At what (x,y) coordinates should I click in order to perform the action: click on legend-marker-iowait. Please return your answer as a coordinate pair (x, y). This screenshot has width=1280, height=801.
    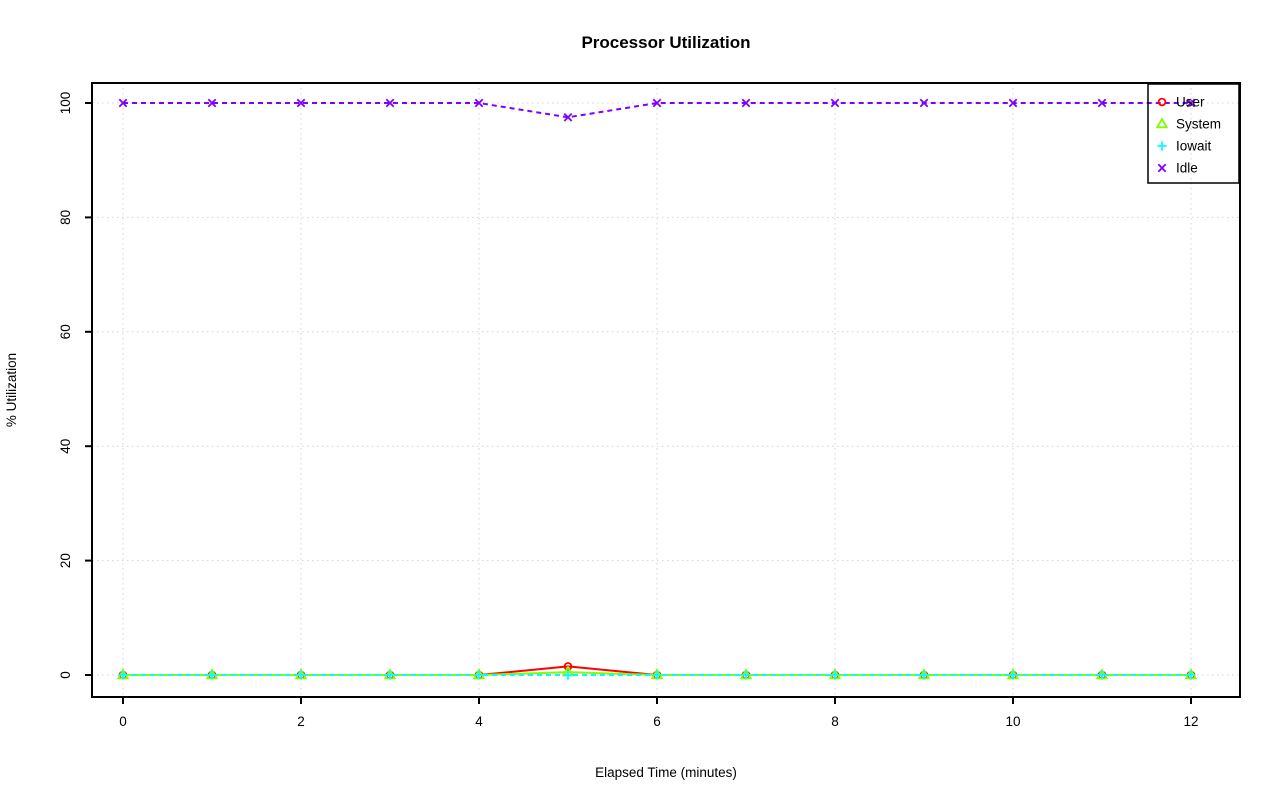
    Looking at the image, I should click on (1162, 146).